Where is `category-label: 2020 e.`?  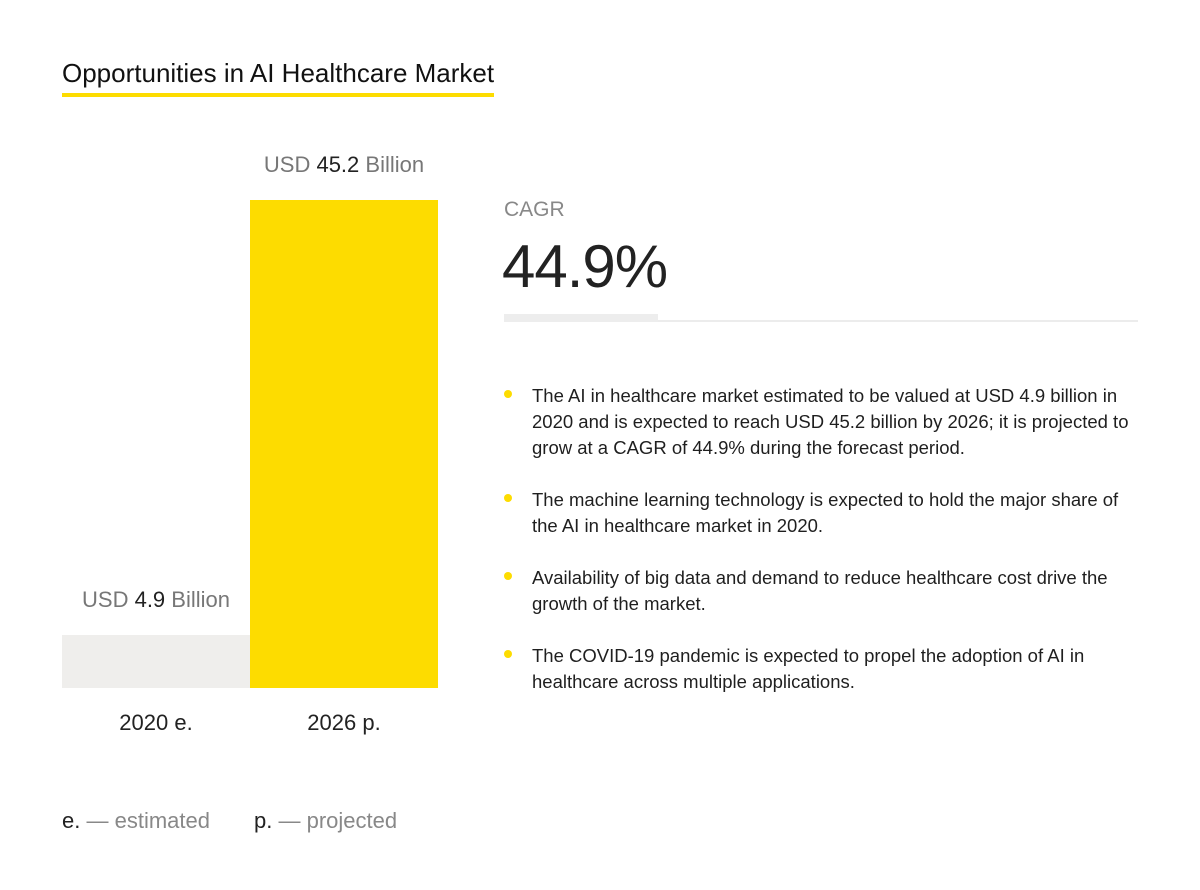 category-label: 2020 e. is located at coordinates (156, 722).